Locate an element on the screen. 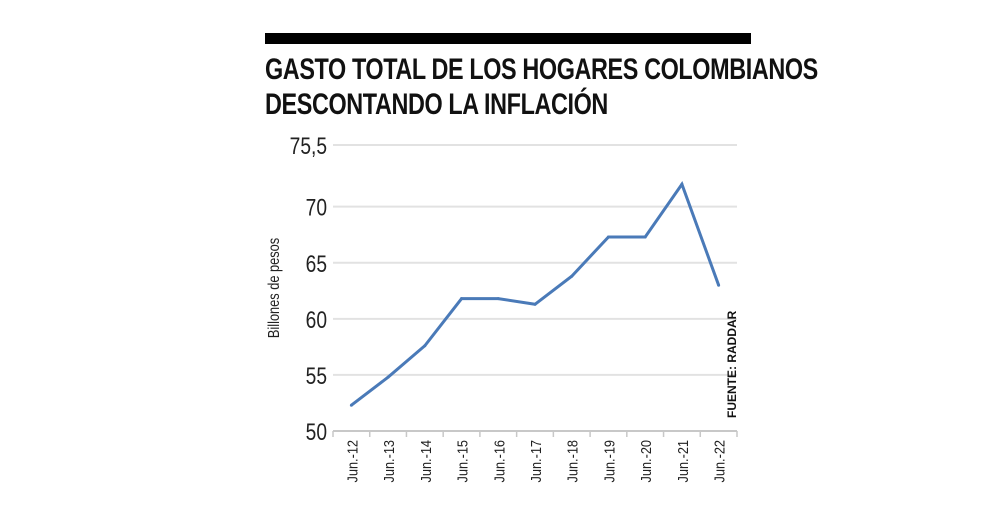 Image resolution: width=1000 pixels, height=530 pixels. x-tick-label: Jun.-19 is located at coordinates (608, 461).